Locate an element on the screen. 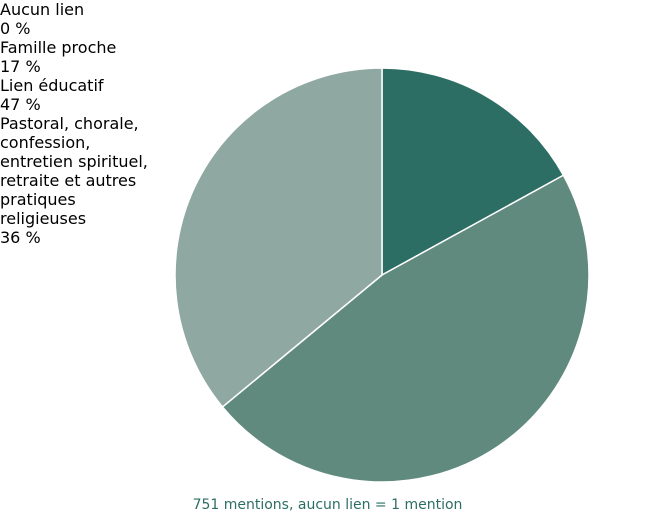 Image resolution: width=655 pixels, height=524 pixels. slice-label: Lien éducatif 47 % is located at coordinates (327, 95).